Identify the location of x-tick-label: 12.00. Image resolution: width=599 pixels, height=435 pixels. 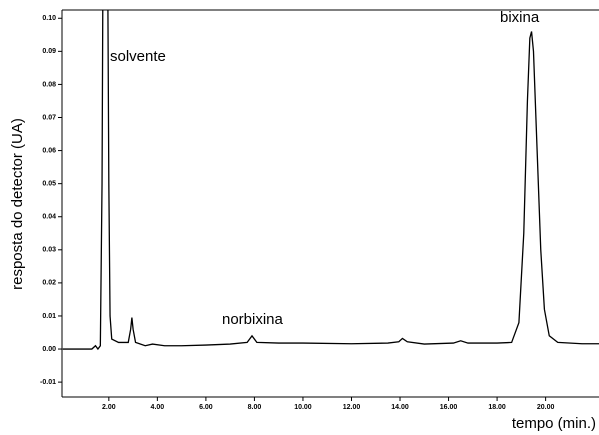
(352, 407).